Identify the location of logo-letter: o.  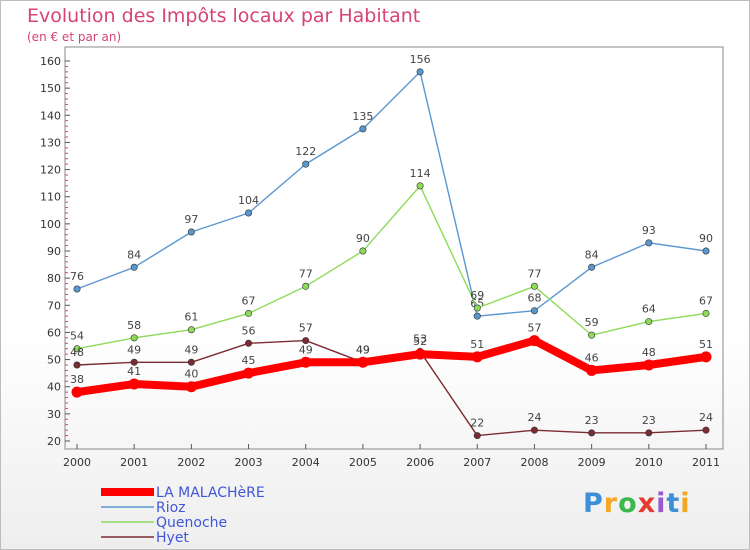
(628, 503).